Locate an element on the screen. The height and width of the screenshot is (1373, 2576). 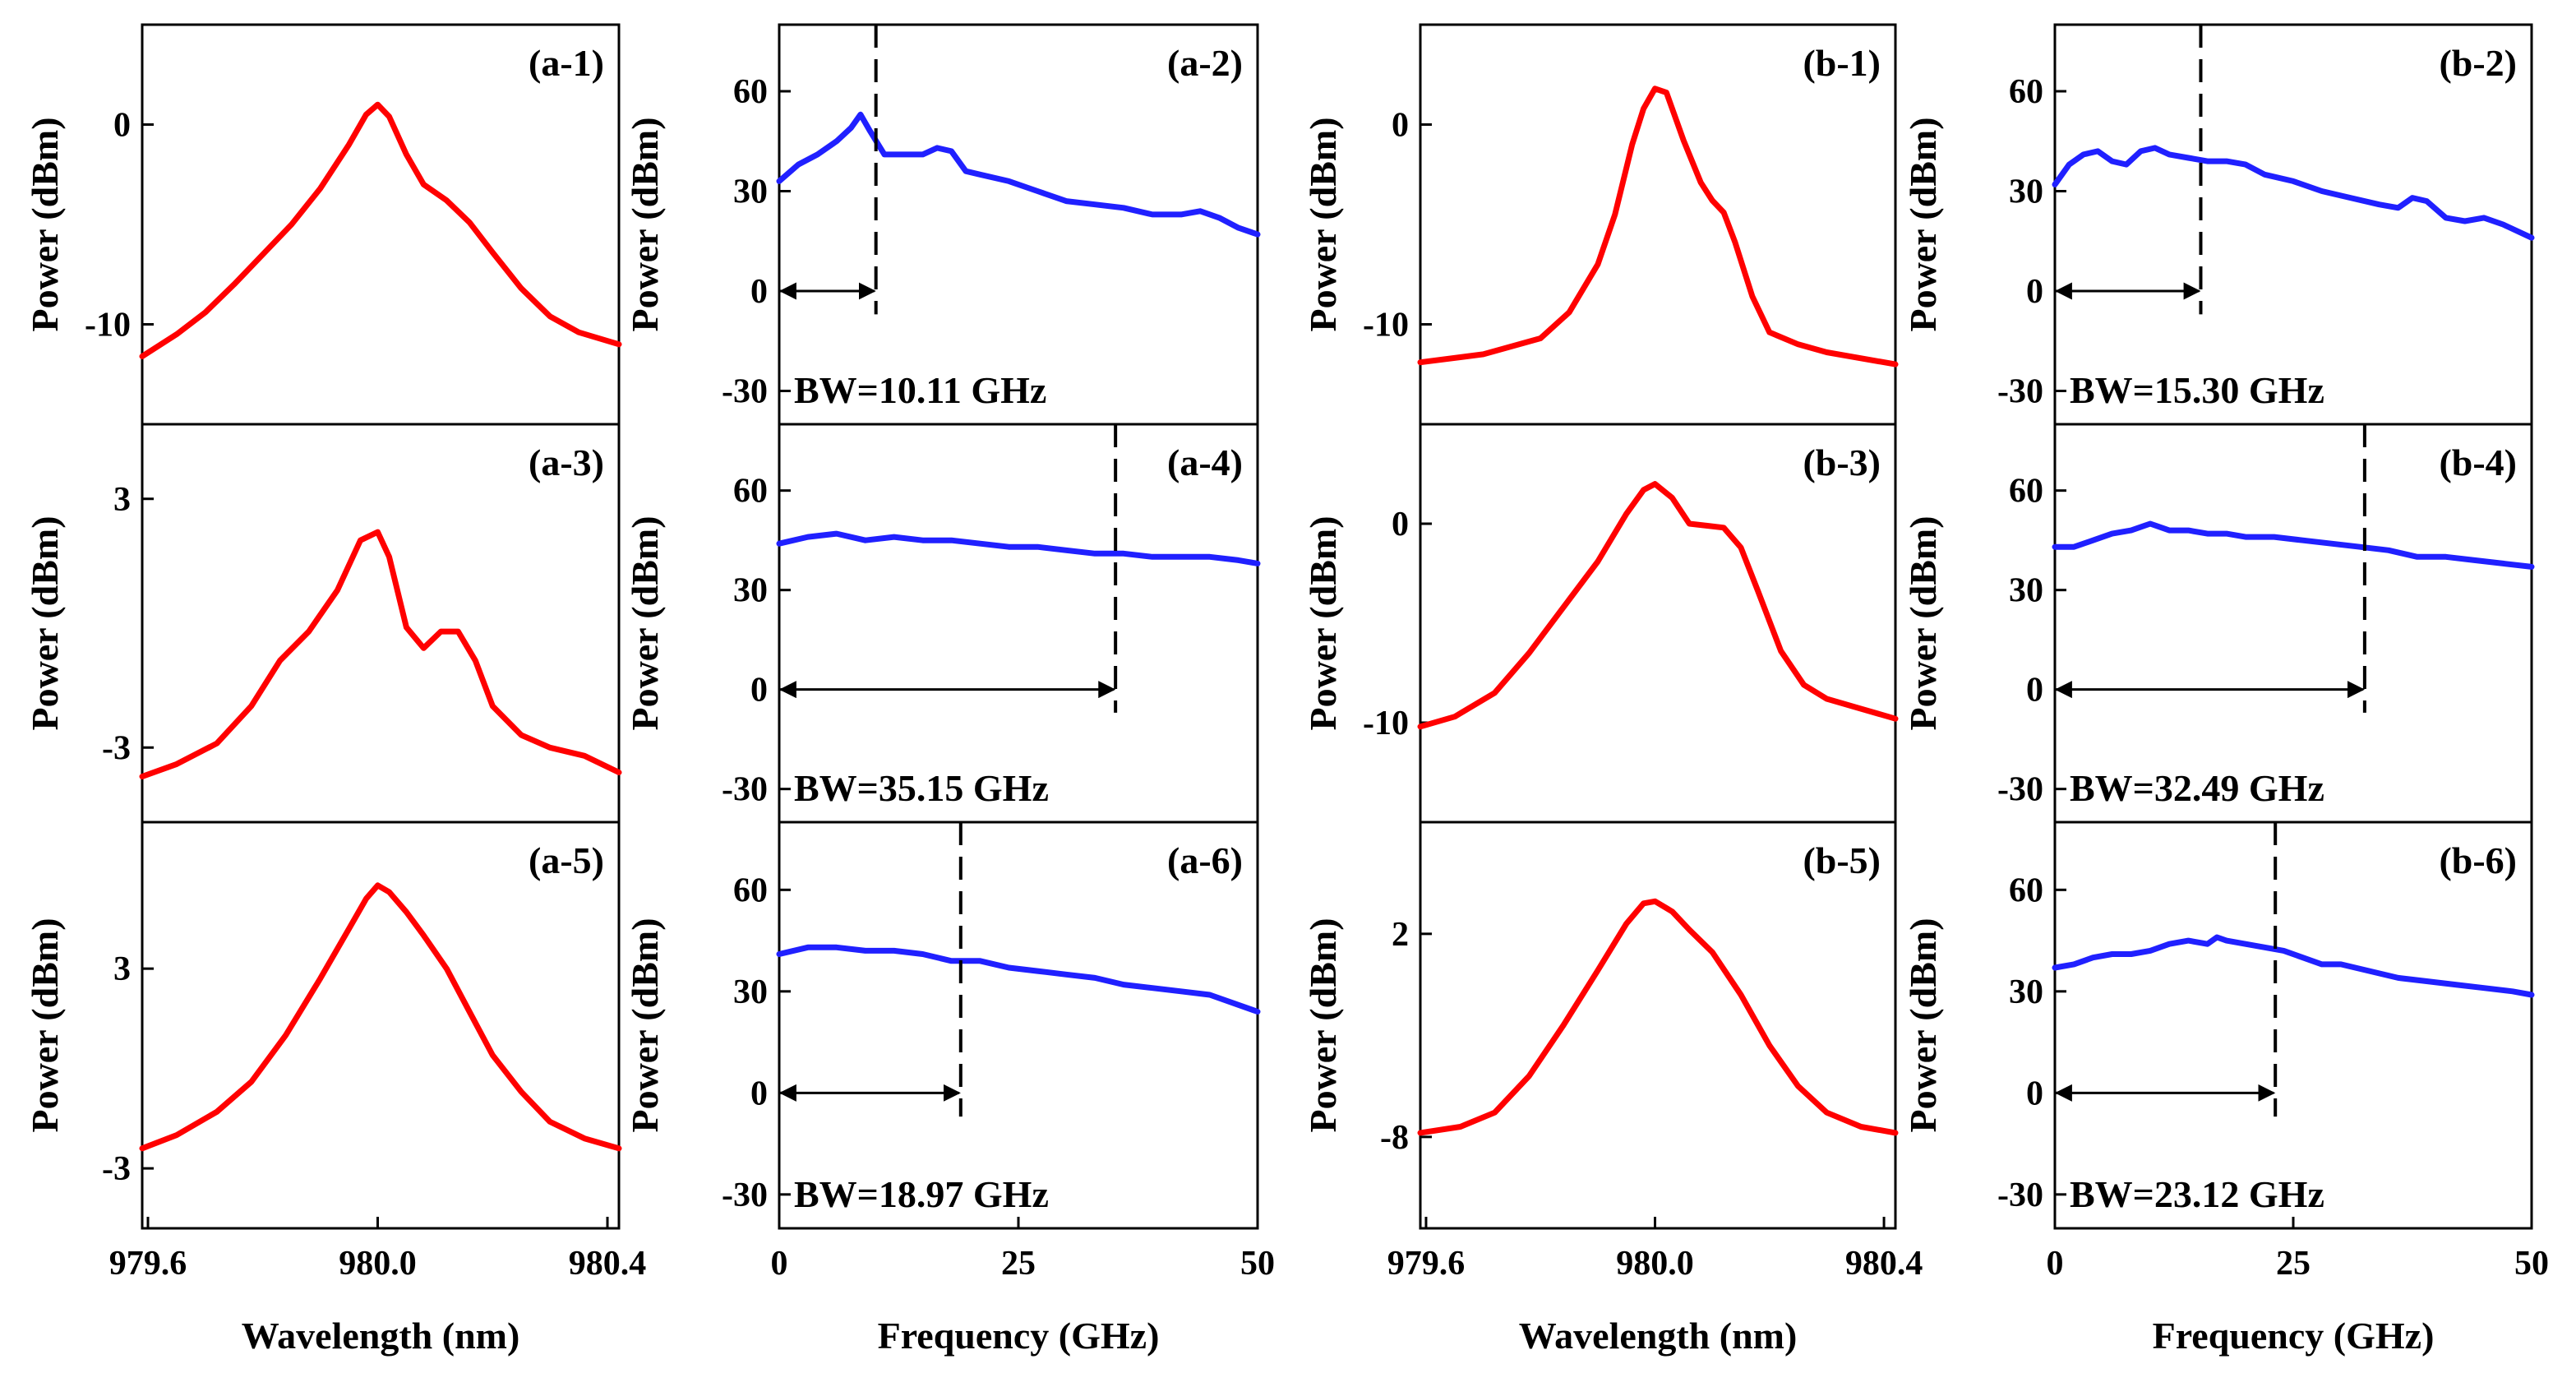
panel-b-4: 60 30 0 -30 Power (dBm) (b-4) BW=32.49 GHz is located at coordinates (2219, 623).